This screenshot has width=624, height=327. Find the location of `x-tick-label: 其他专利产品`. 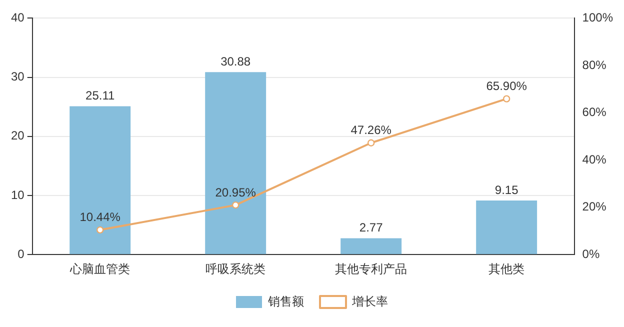

x-tick-label: 其他专利产品 is located at coordinates (371, 269).